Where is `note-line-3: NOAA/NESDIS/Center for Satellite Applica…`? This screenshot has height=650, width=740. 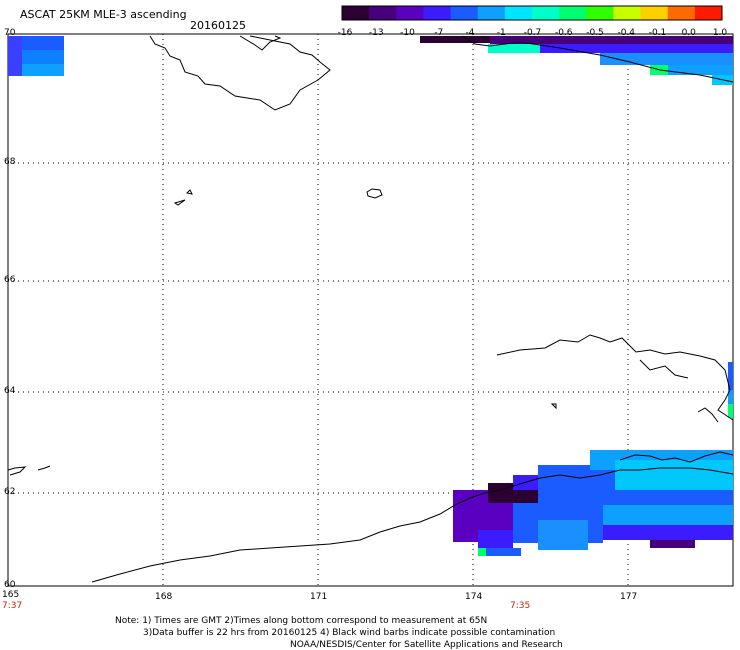 note-line-3: NOAA/NESDIS/Center for Satellite Applica… is located at coordinates (426, 645).